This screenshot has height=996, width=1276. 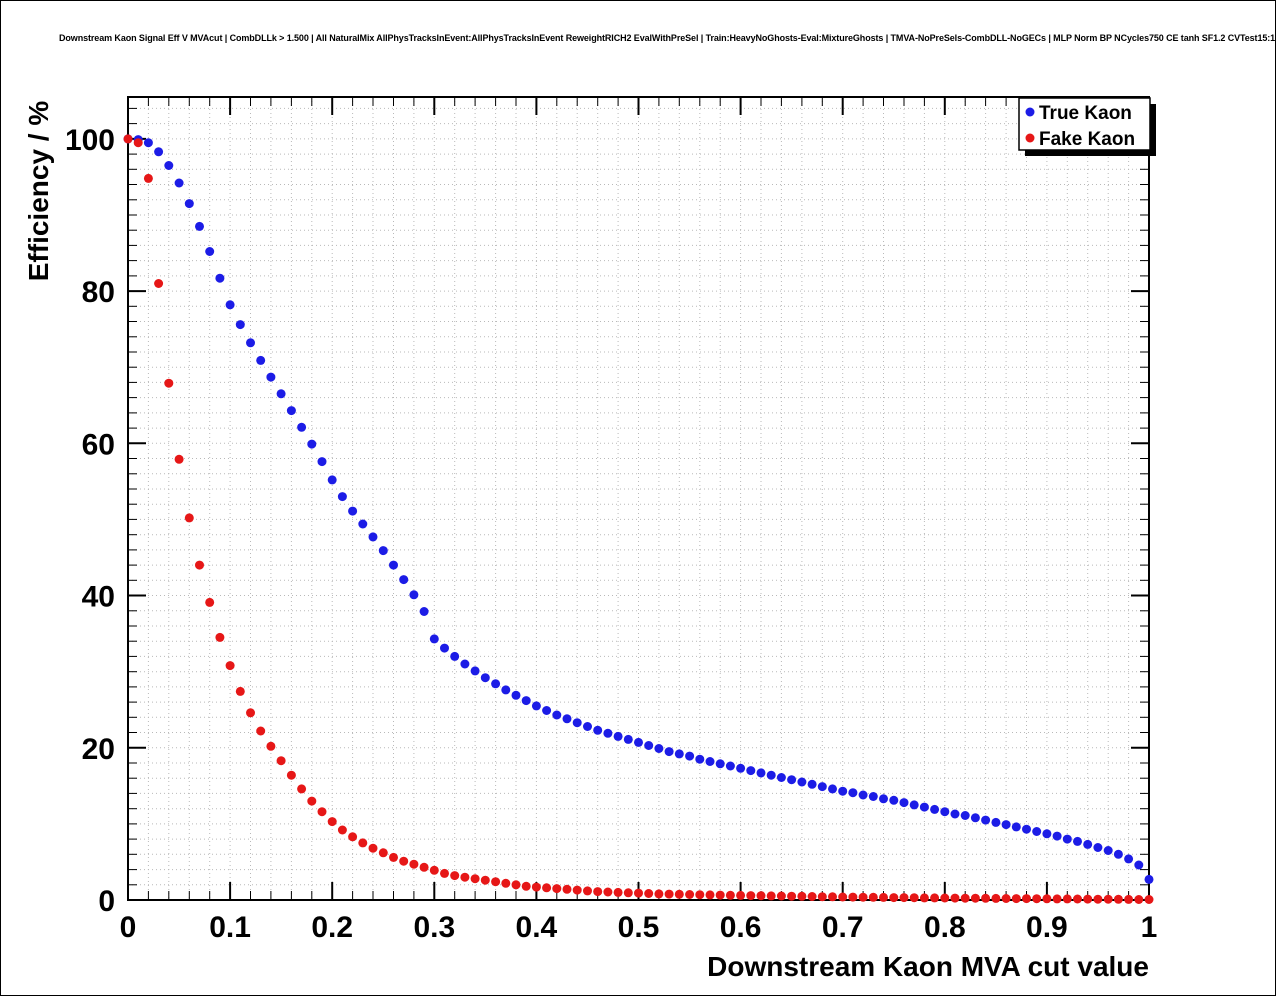 What do you see at coordinates (928, 966) in the screenshot?
I see `x-axis-title: Downstream Kaon MVA cut value` at bounding box center [928, 966].